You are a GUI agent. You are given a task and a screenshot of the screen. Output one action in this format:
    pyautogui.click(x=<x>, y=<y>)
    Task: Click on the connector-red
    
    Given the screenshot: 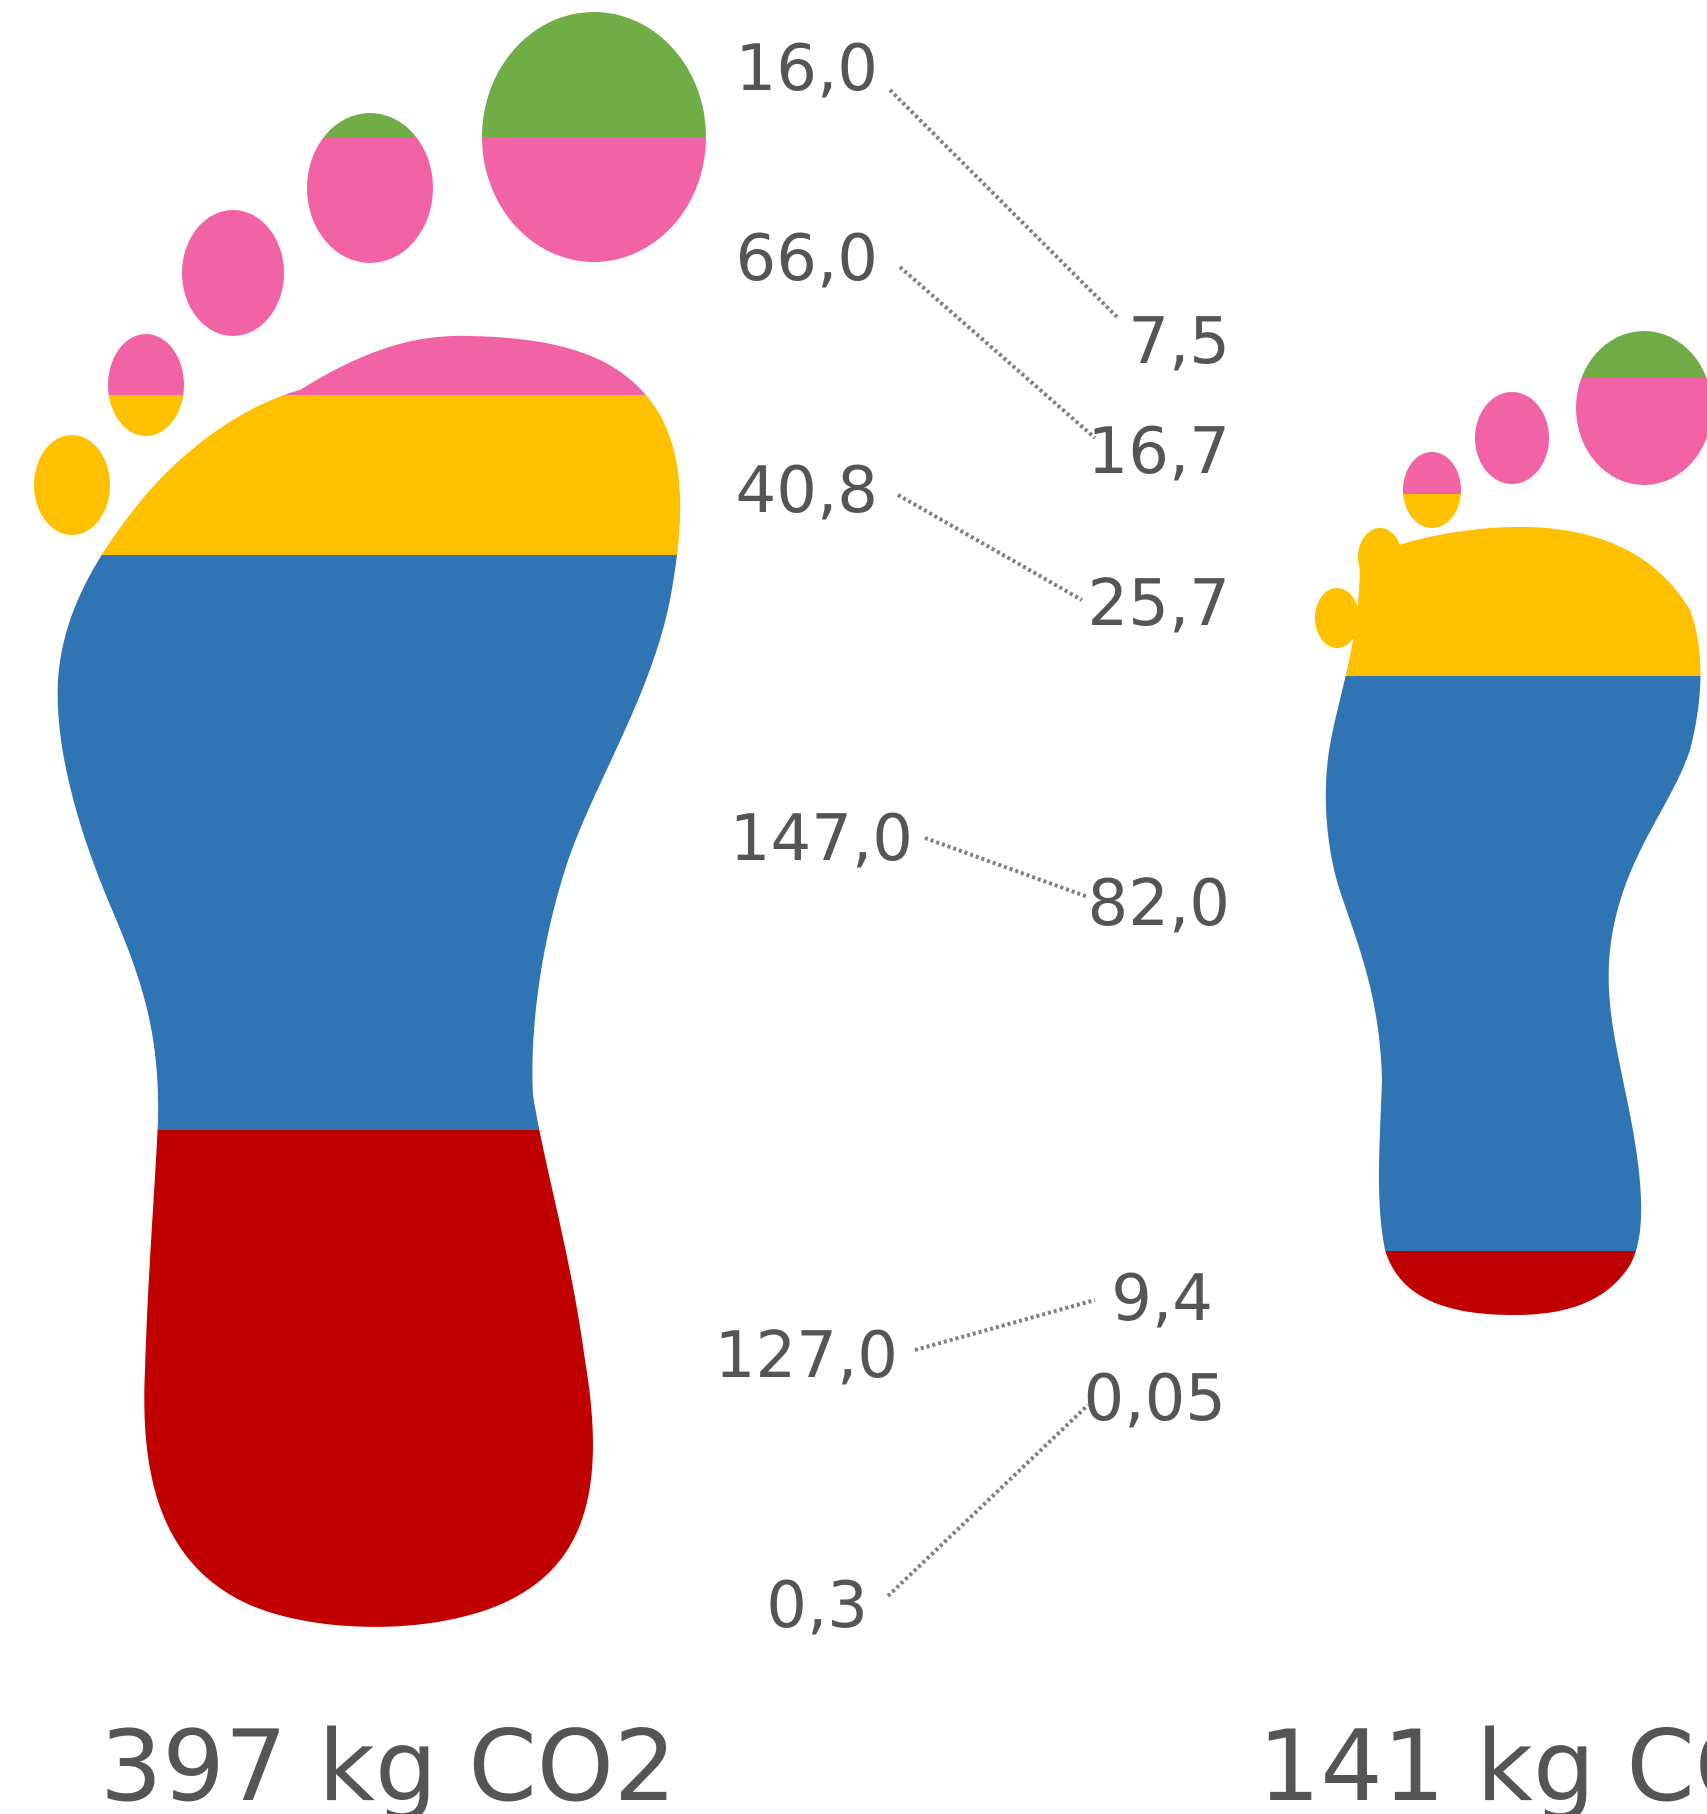 What is the action you would take?
    pyautogui.click(x=1005, y=1325)
    